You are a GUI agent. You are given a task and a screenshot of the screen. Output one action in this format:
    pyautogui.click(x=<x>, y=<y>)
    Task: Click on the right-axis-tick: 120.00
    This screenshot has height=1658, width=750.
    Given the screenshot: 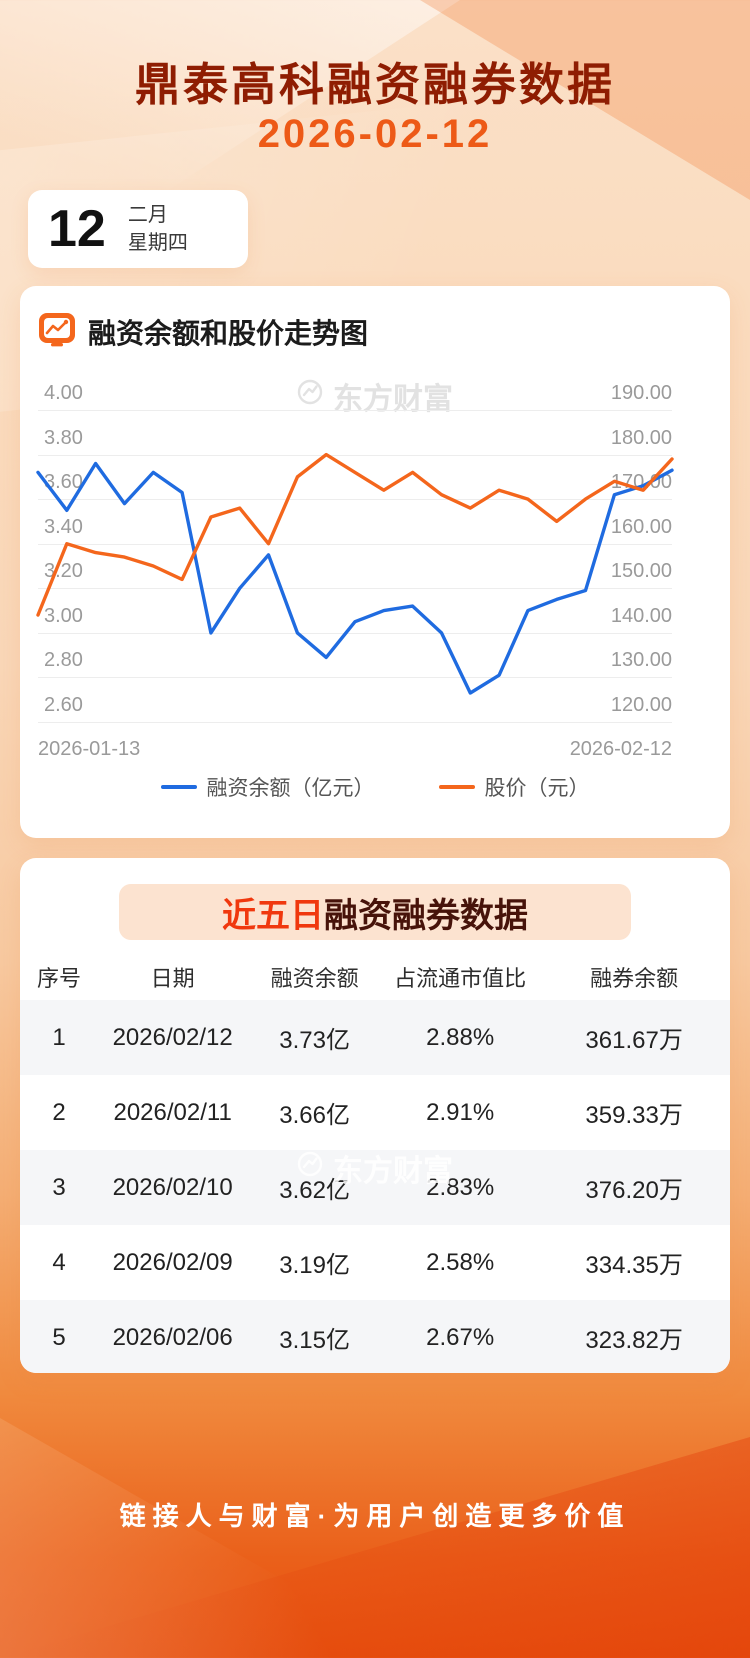 What is the action you would take?
    pyautogui.click(x=641, y=705)
    